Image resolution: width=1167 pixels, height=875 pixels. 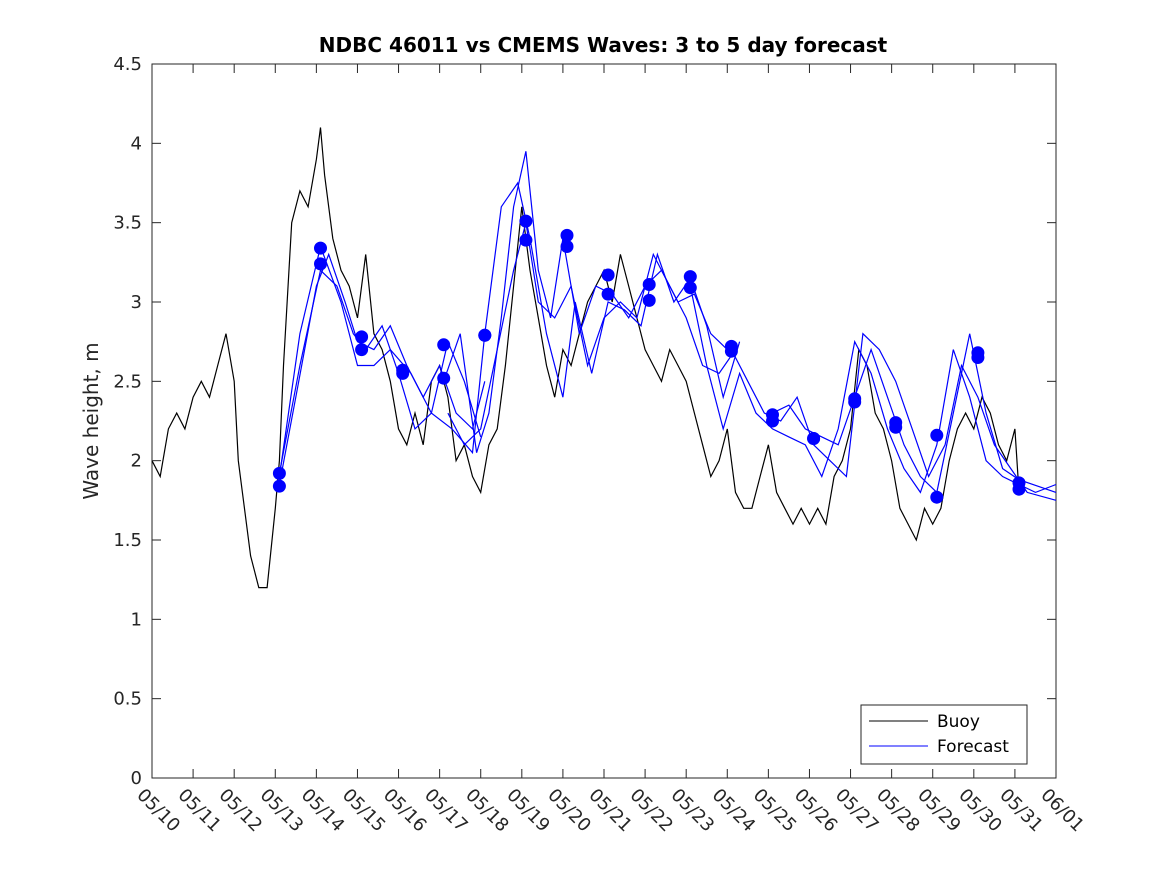 I want to click on x-tick-label: 05/30, so click(x=980, y=811).